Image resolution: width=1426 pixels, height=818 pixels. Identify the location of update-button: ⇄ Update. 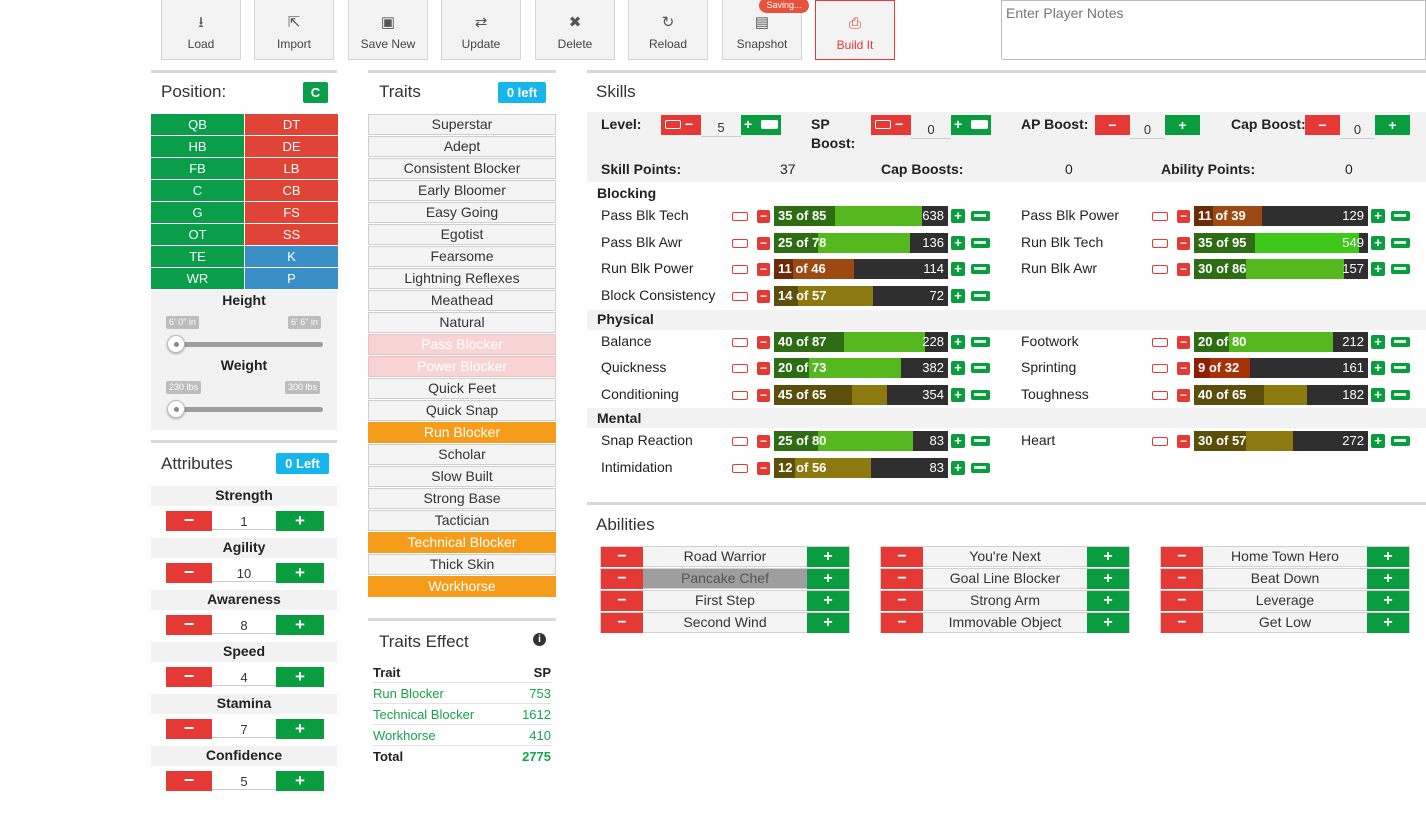
(481, 30).